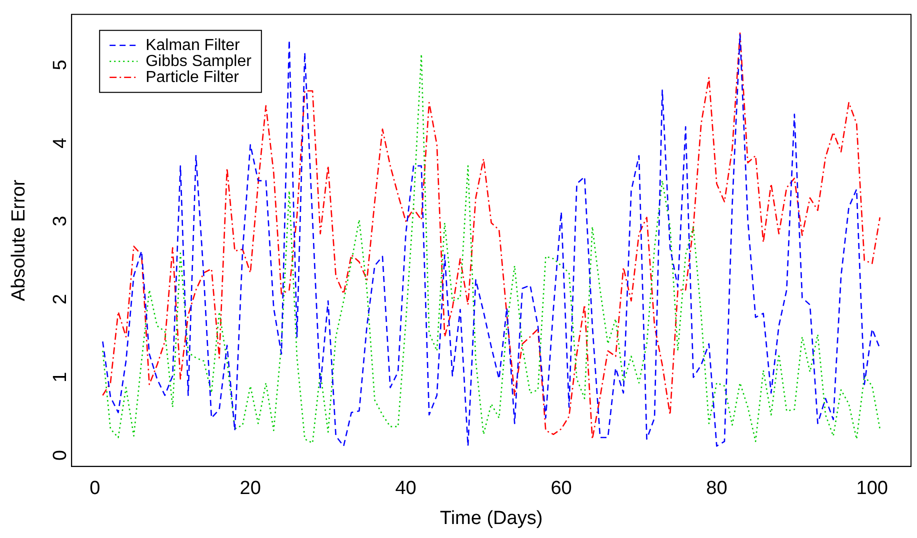 This screenshot has height=538, width=917. I want to click on y-tick-label: 3, so click(60, 221).